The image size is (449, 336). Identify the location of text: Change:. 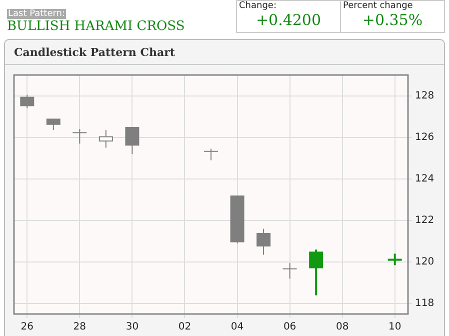
(257, 6).